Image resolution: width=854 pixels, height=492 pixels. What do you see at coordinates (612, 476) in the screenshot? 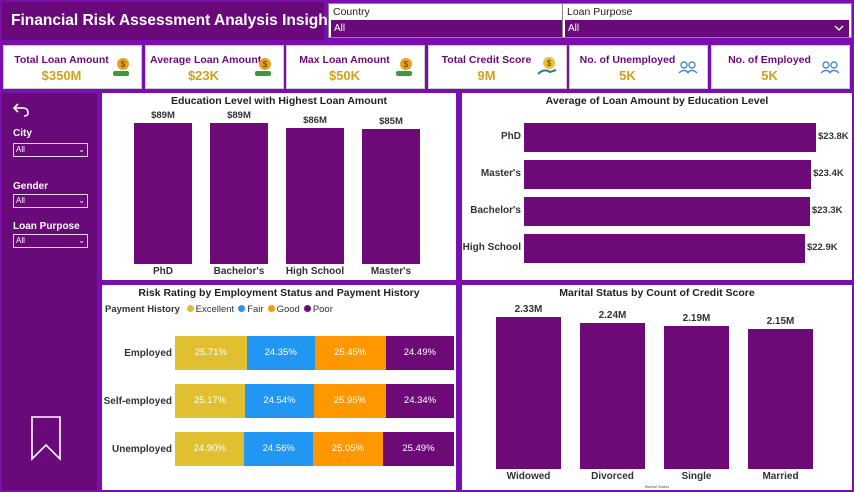
I see `x-tick-label: Divorced` at bounding box center [612, 476].